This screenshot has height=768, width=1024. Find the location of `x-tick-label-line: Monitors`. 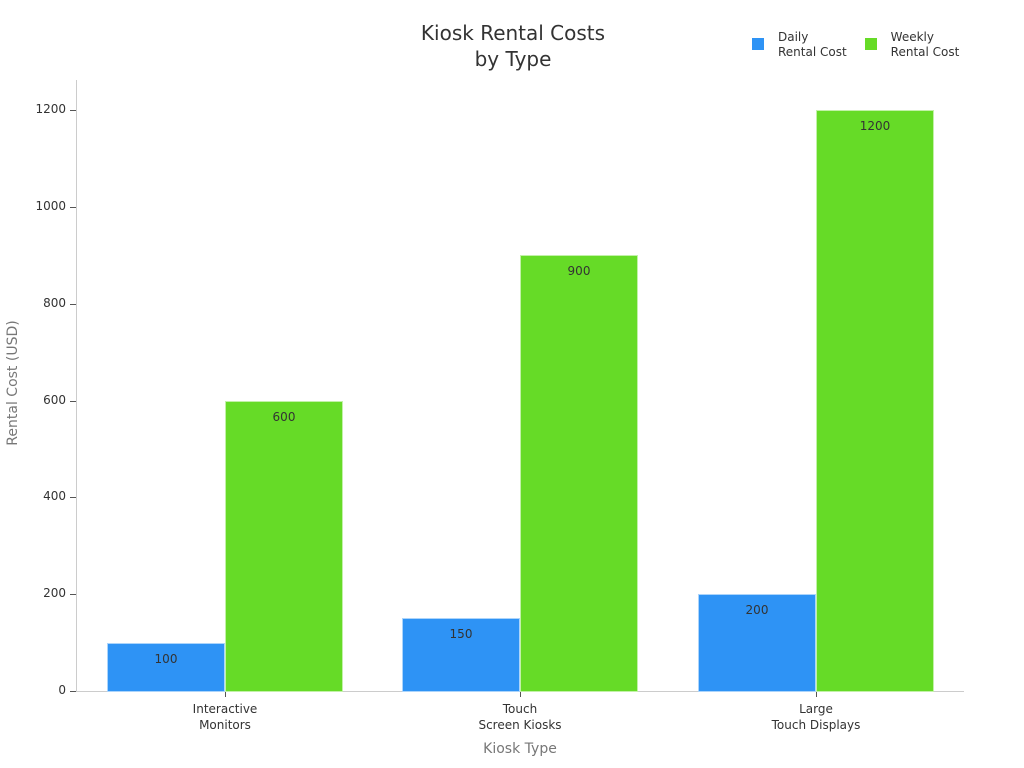

x-tick-label-line: Monitors is located at coordinates (225, 725).